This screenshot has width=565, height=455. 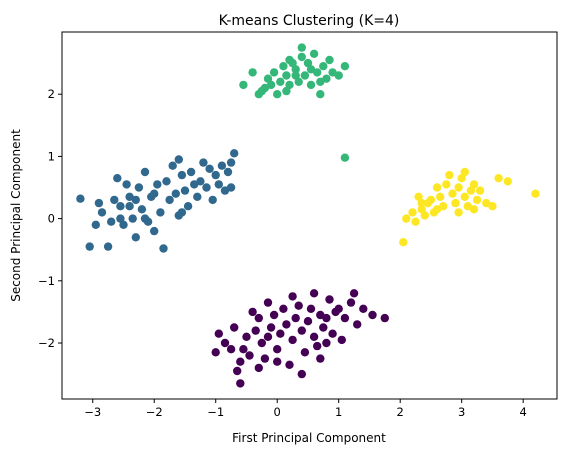 I want to click on y-tick-label: −2, so click(x=46, y=343).